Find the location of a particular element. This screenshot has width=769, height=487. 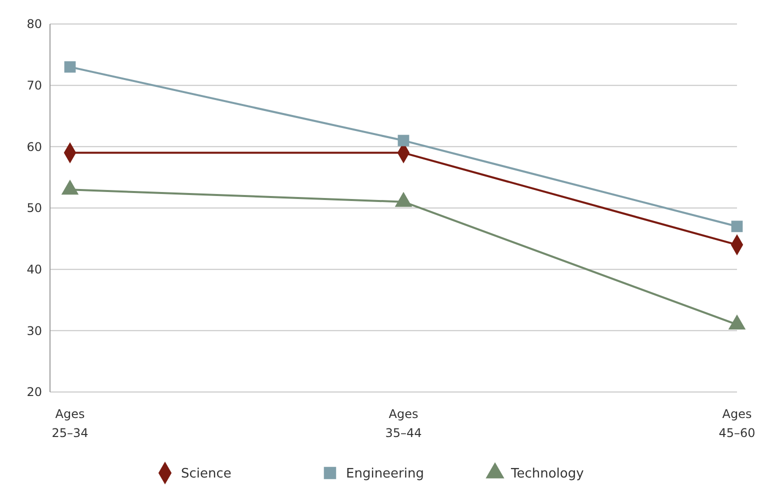

y-tick-label: 40 is located at coordinates (34, 269).